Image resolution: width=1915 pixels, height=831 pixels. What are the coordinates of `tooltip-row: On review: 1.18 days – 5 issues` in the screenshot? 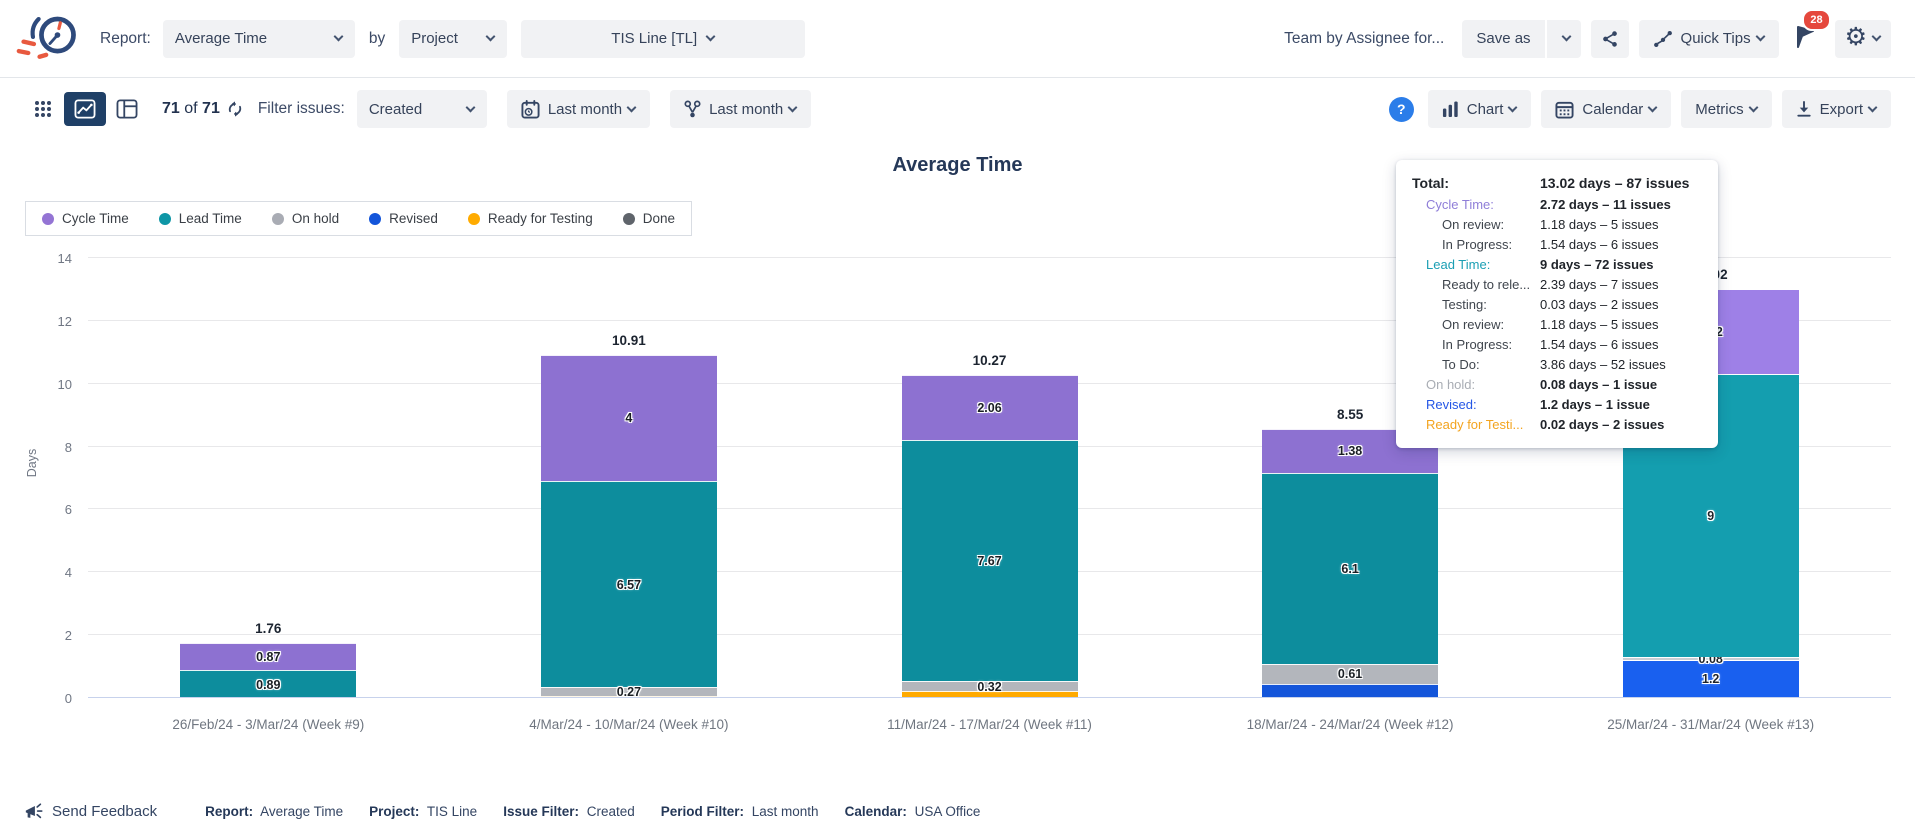 It's located at (1557, 225).